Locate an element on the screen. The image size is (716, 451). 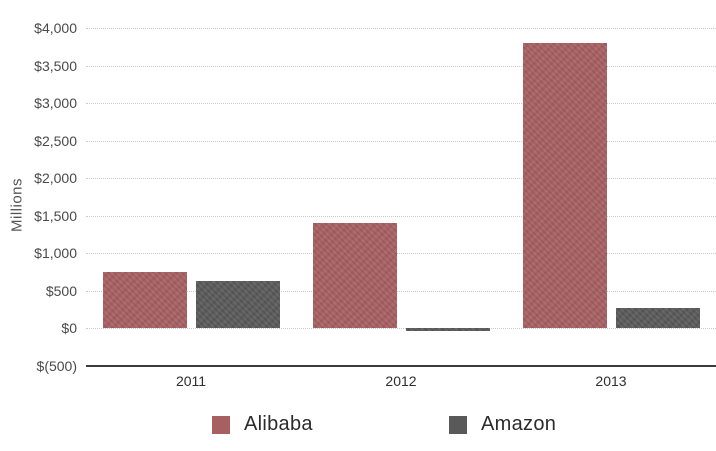
y-tick-label-1000: $1,000 is located at coordinates (55, 253).